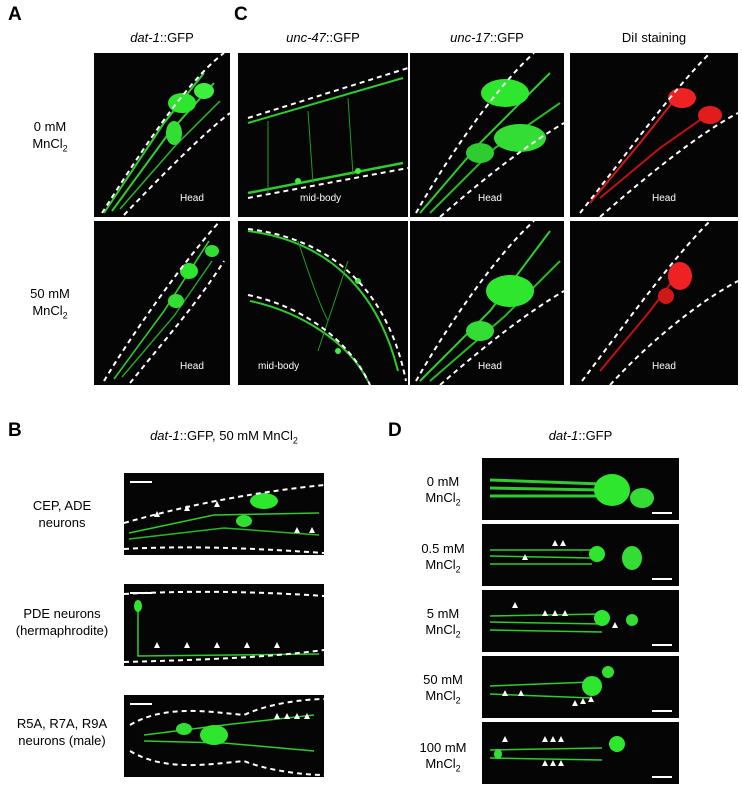 The width and height of the screenshot is (742, 800). Describe the element at coordinates (162, 135) in the screenshot. I see `image-a-0mm: Head` at that location.